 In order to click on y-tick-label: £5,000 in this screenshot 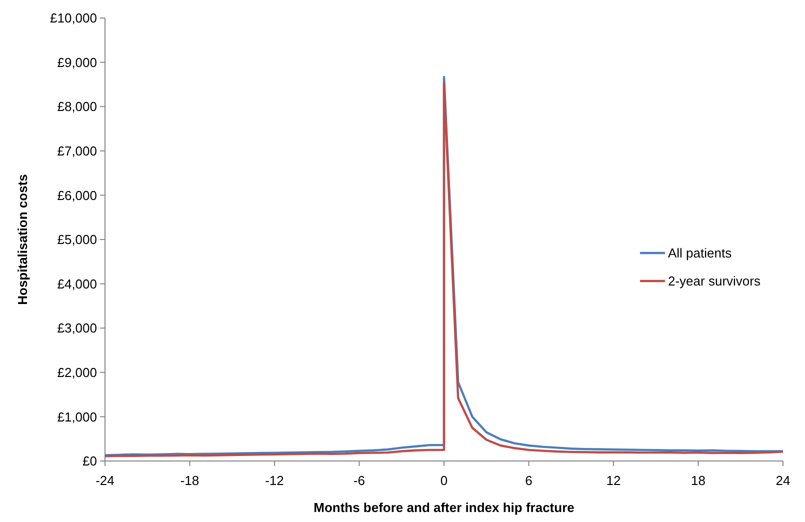, I will do `click(77, 240)`.